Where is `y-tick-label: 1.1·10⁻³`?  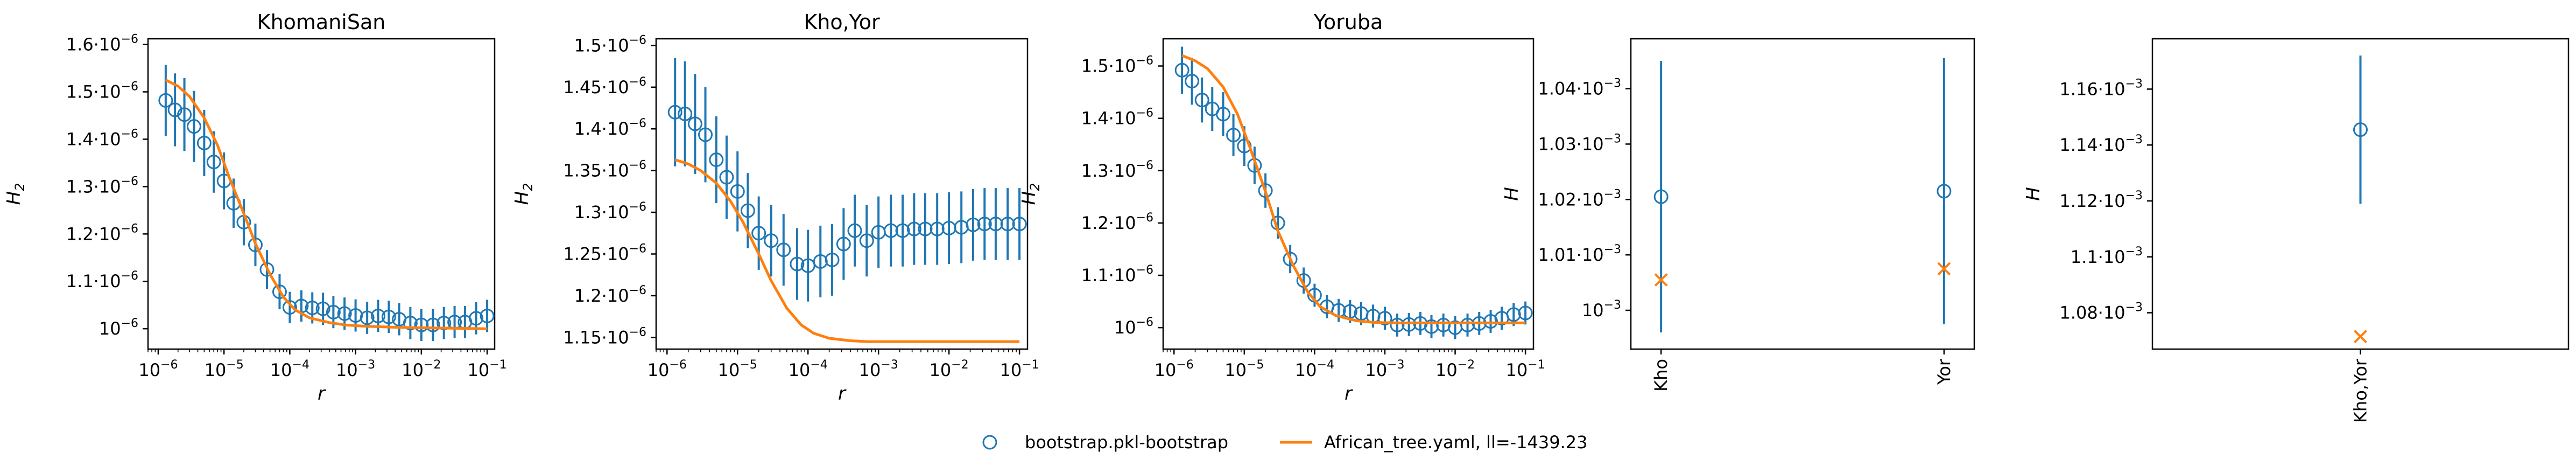 y-tick-label: 1.1·10⁻³ is located at coordinates (2107, 256).